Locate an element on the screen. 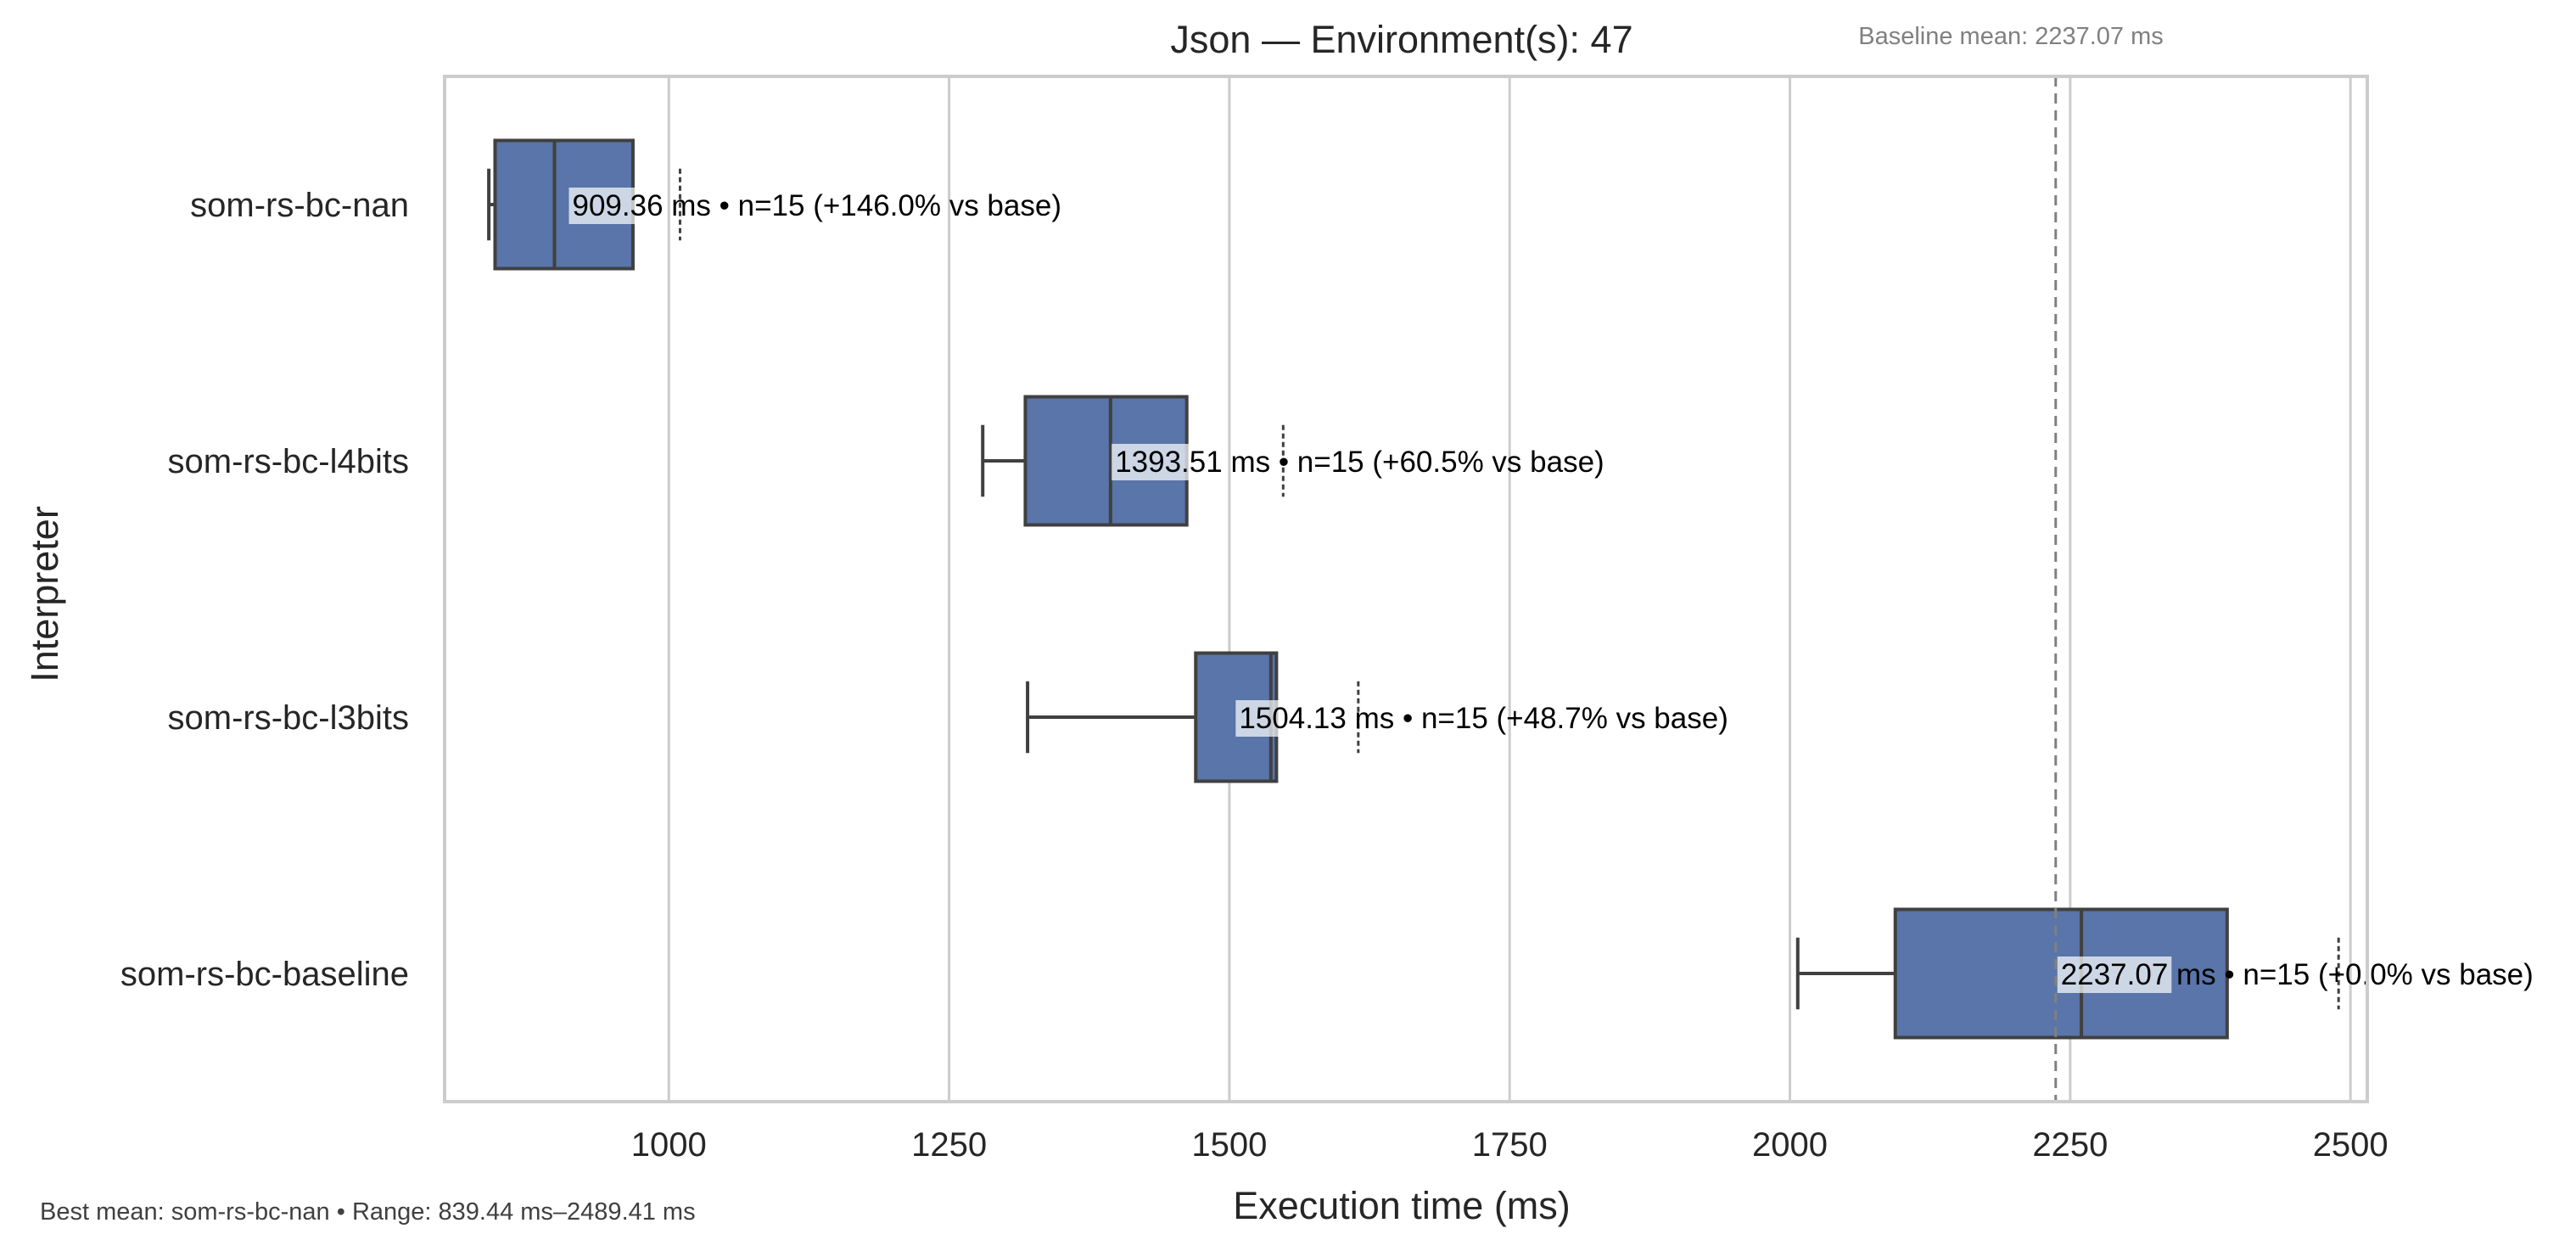 This screenshot has height=1251, width=2576. y-axis-label: Interpreter is located at coordinates (44, 594).